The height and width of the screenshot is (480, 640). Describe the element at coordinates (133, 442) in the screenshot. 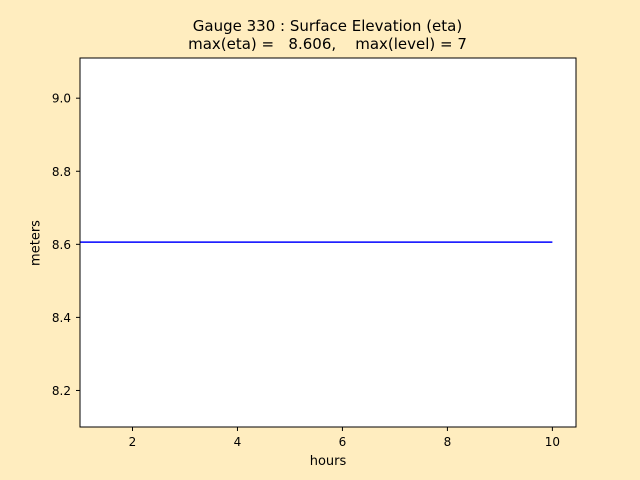

I see `x-tick-label: 2` at that location.